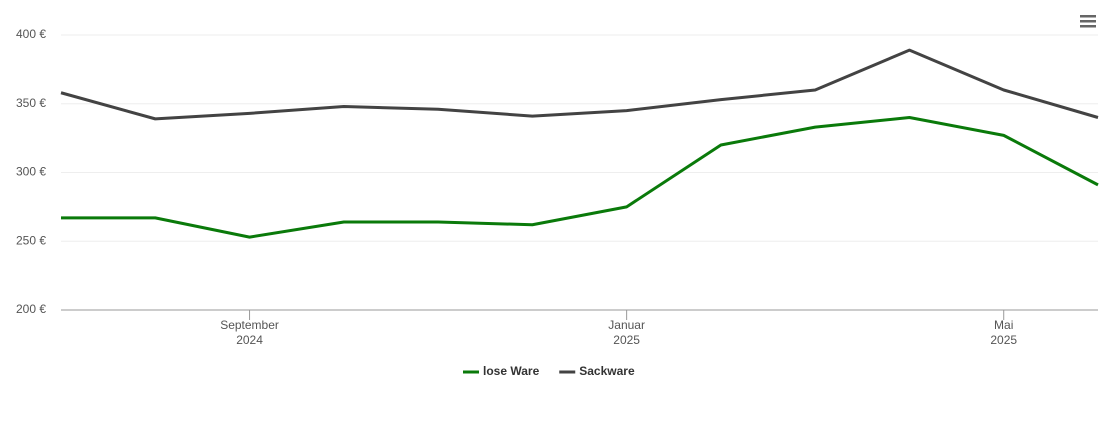 The width and height of the screenshot is (1110, 422). I want to click on x-tick-label: September, so click(249, 325).